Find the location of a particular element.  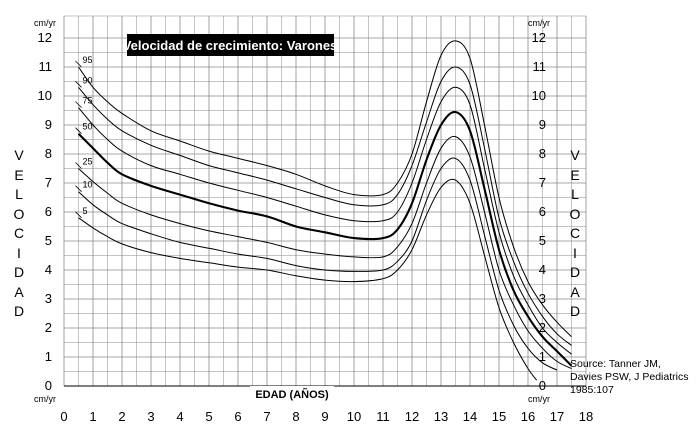

percentile-labels: 95 90 75 50 25 10 5 is located at coordinates (84, 137).